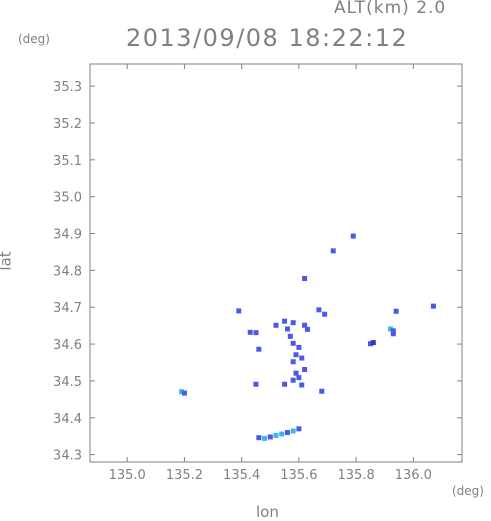 The width and height of the screenshot is (491, 521). I want to click on altitude-label: ALT(km) 2.0, so click(390, 9).